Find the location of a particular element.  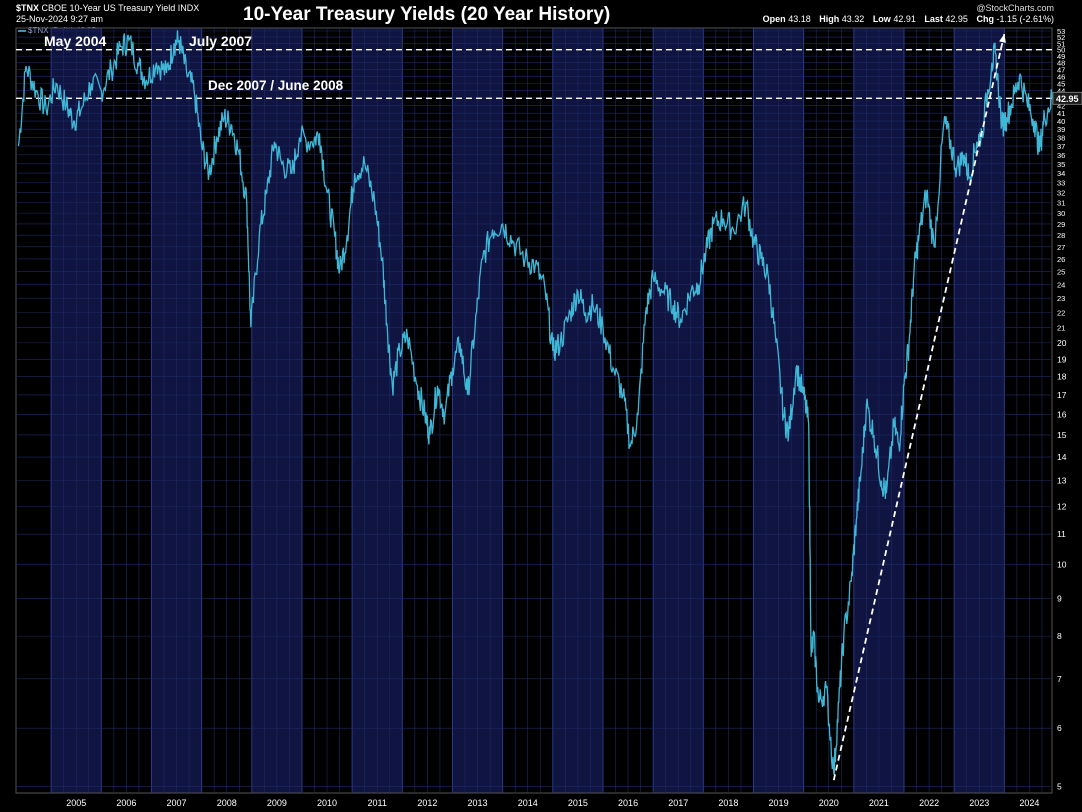

annotations: May 2004 July 2007 Dec 2007 / June 2008 is located at coordinates (194, 63).